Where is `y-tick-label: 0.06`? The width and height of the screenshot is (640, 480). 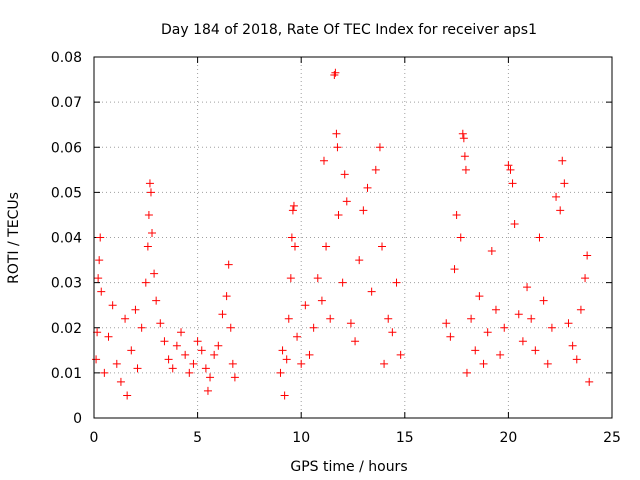 y-tick-label: 0.06 is located at coordinates (66, 148).